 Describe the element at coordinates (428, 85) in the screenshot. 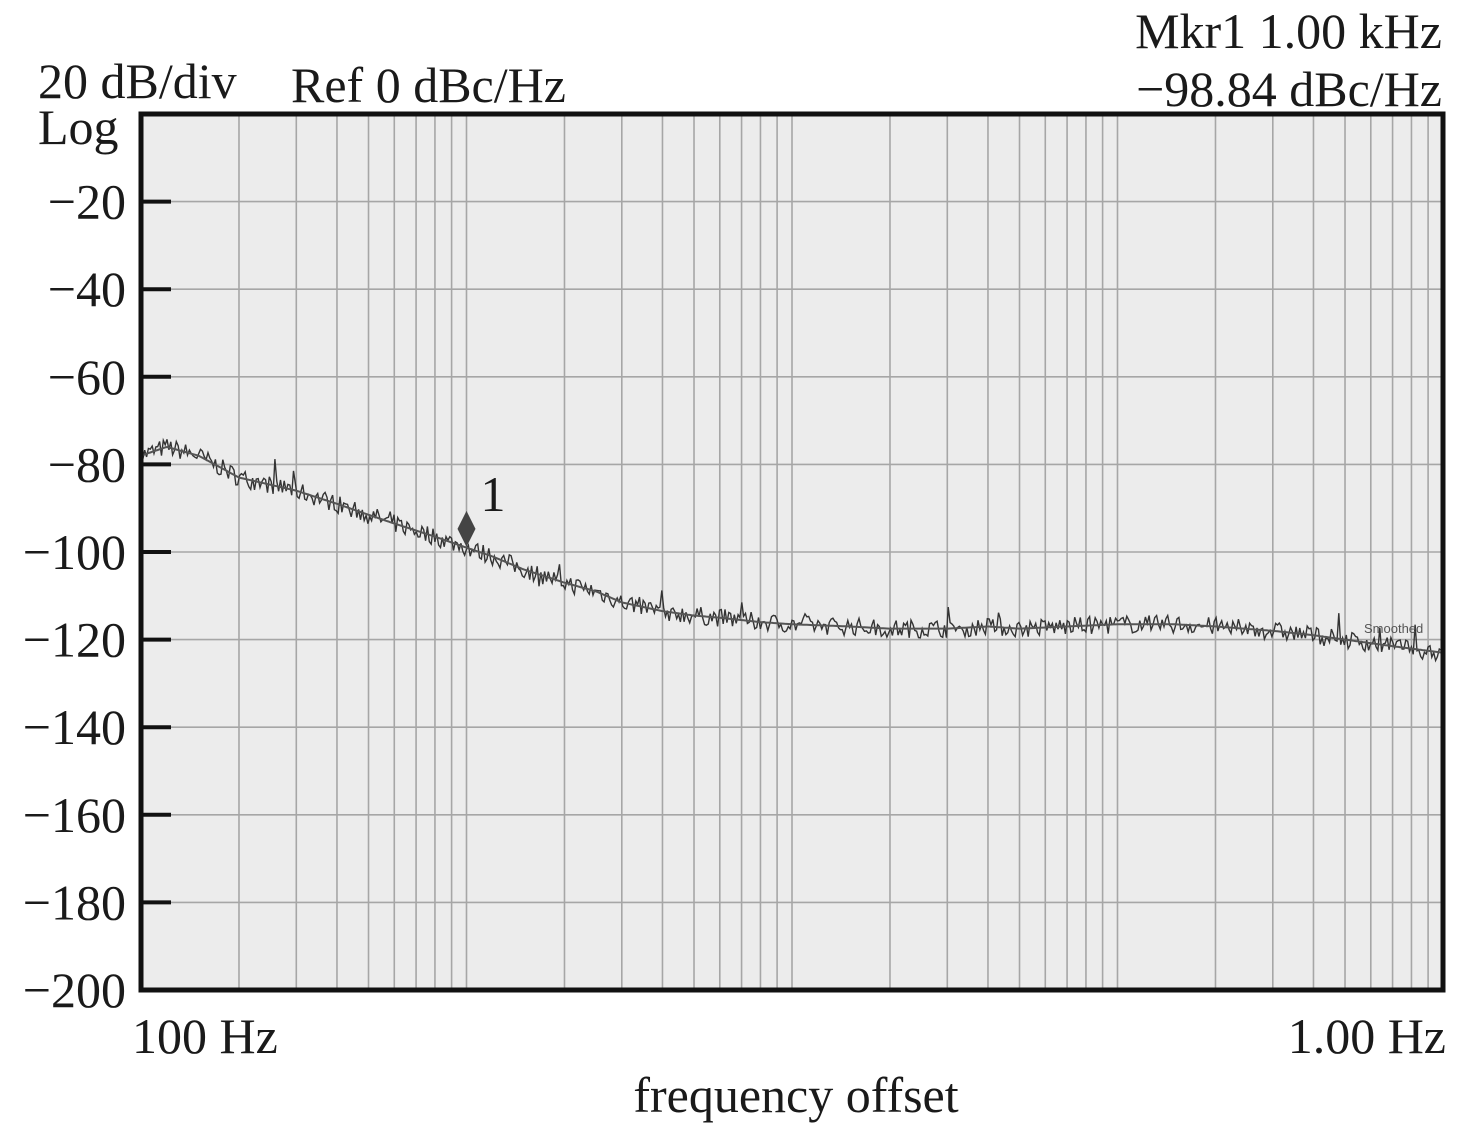

I see `reference-label: Ref 0 dBc/Hz` at that location.